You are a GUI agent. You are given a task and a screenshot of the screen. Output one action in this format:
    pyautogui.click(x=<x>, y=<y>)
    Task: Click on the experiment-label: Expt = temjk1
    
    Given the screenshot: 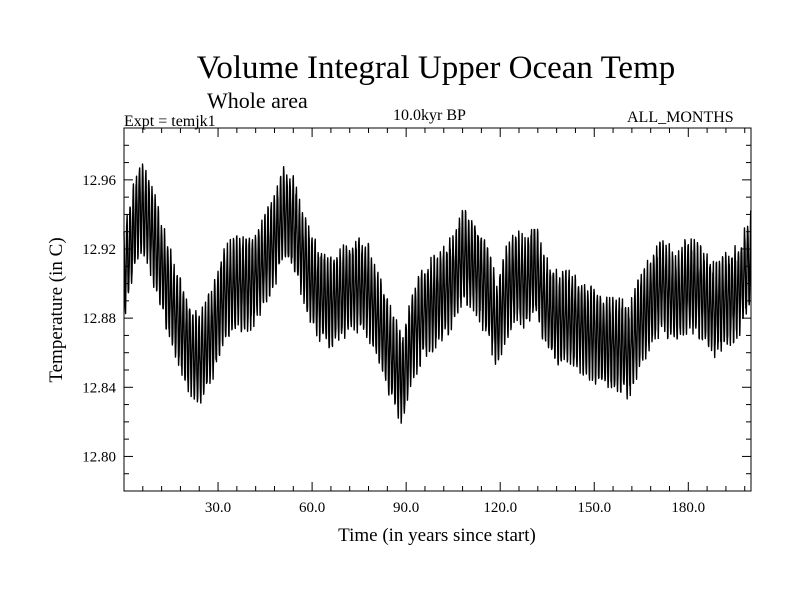 What is the action you would take?
    pyautogui.click(x=170, y=121)
    